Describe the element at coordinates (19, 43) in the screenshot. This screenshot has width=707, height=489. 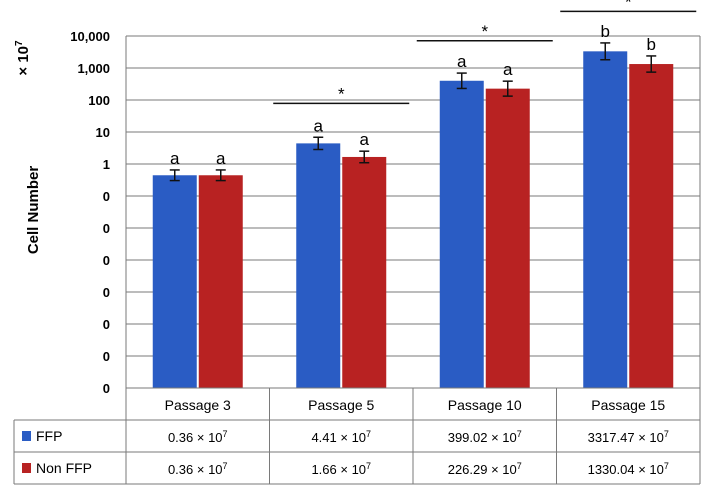
I see `y-unit-exponent: 7` at that location.